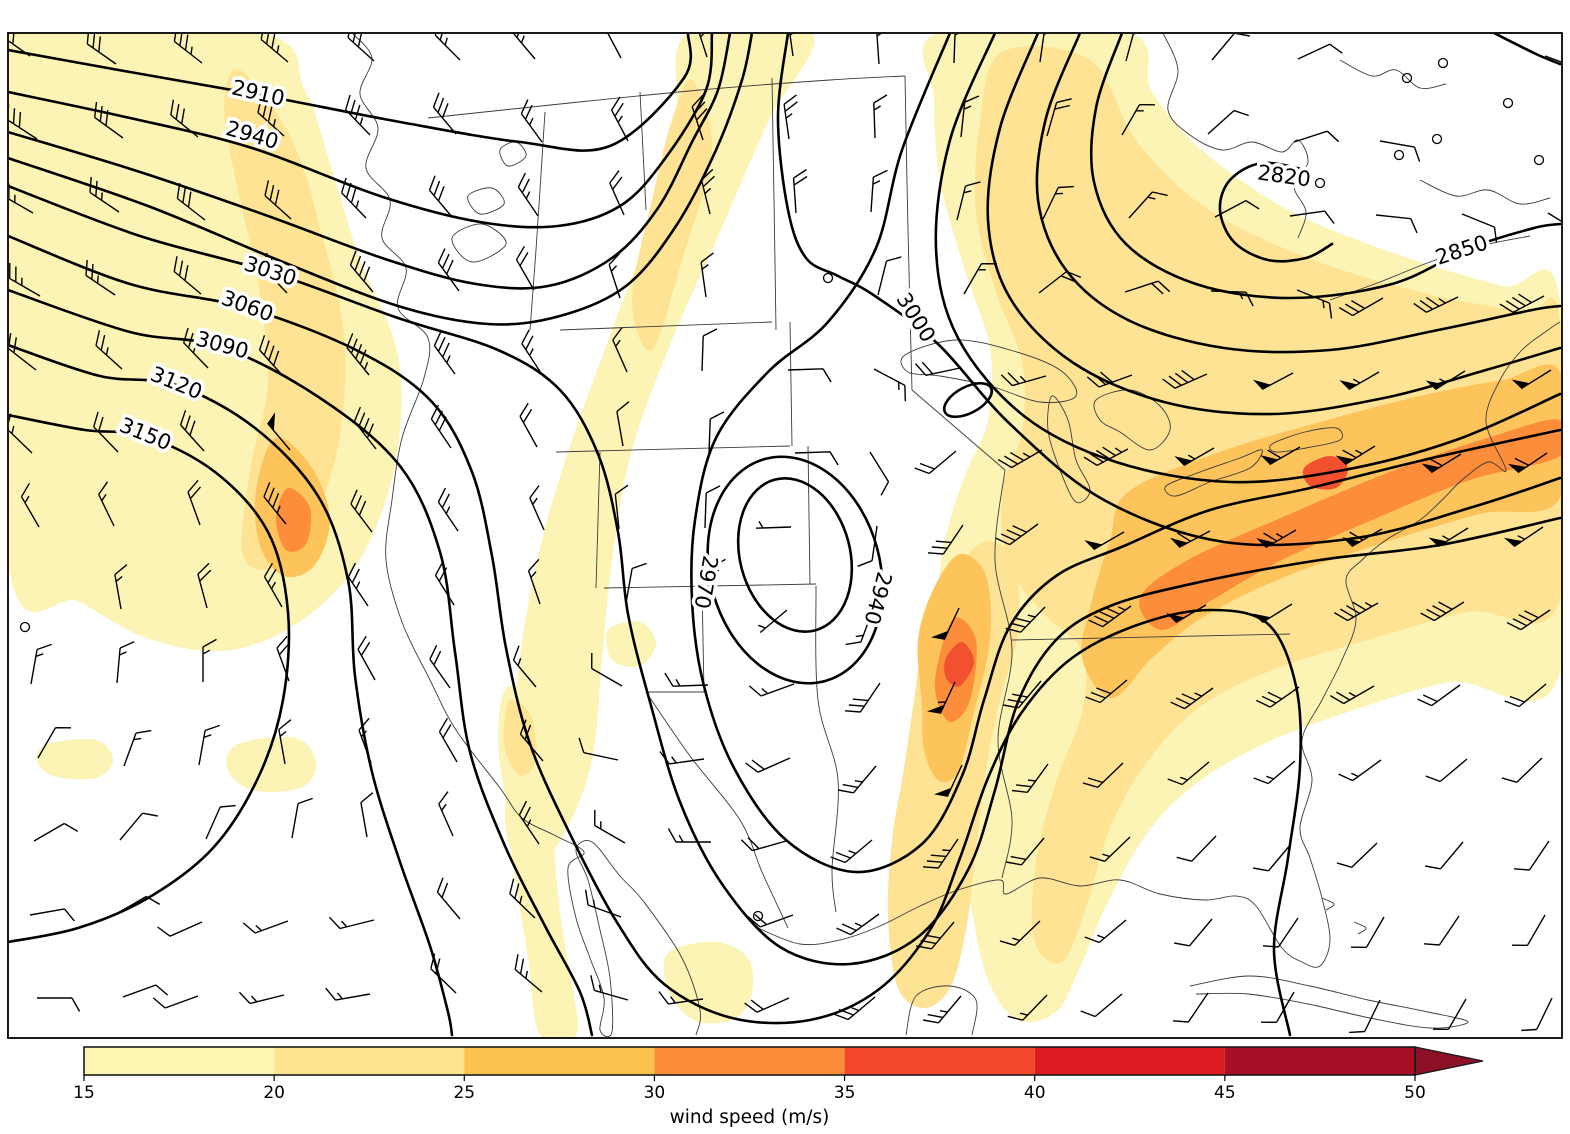 The height and width of the screenshot is (1134, 1570). What do you see at coordinates (274, 1093) in the screenshot?
I see `colorbar-tick-label: 20` at bounding box center [274, 1093].